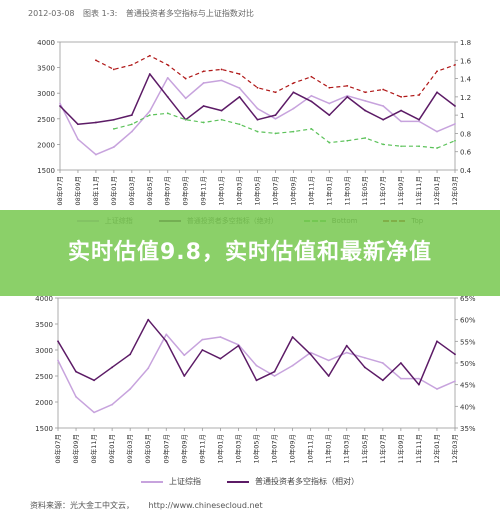  Describe the element at coordinates (44, 299) in the screenshot. I see `left-axis-tick-label: 4000` at that location.